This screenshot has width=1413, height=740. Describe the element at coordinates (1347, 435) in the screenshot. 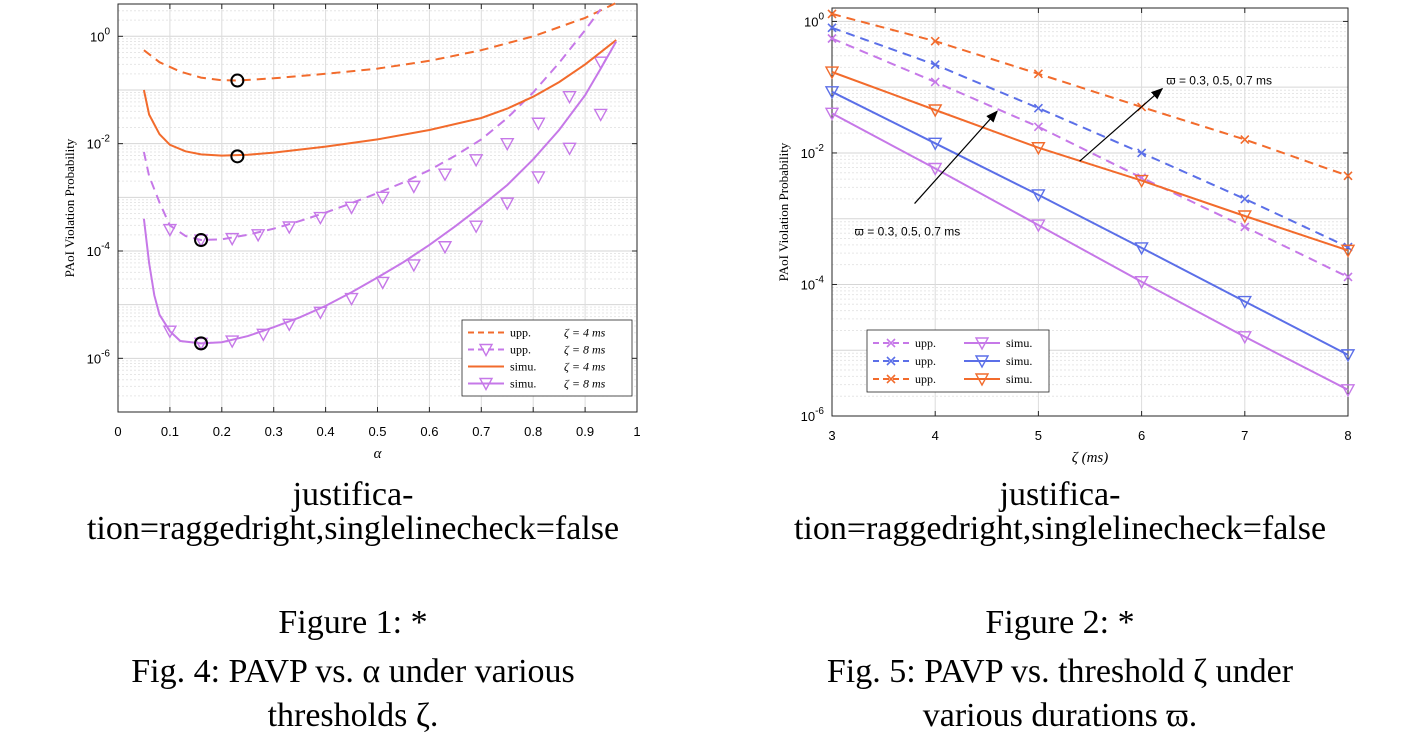

I see `x-tick-label: 8` at that location.